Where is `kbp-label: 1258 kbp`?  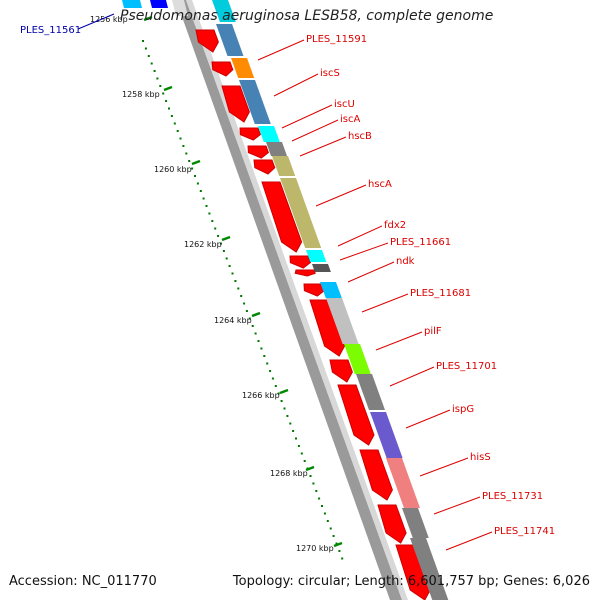
kbp-label: 1258 kbp is located at coordinates (141, 94).